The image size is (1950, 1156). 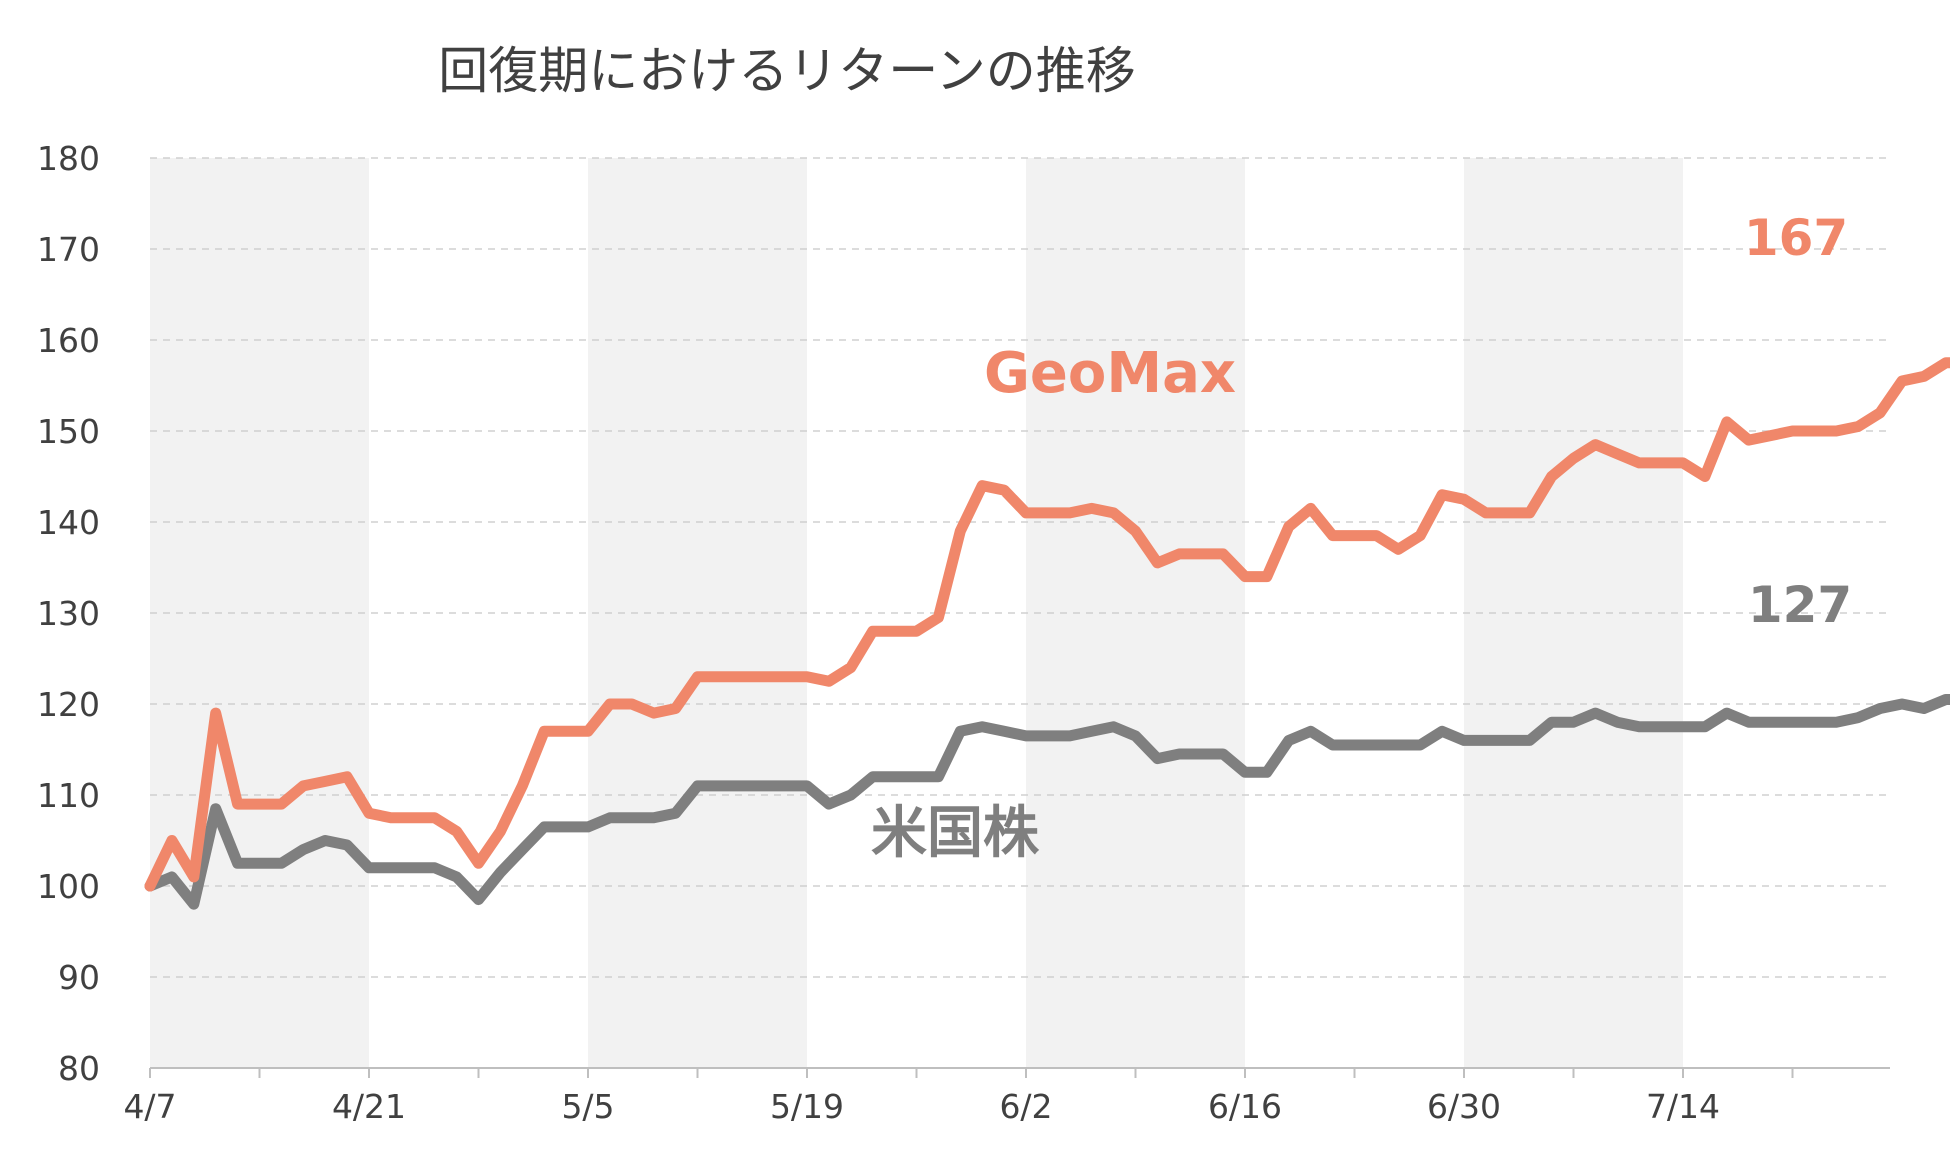 I want to click on y-tick-label: 160, so click(x=68, y=340).